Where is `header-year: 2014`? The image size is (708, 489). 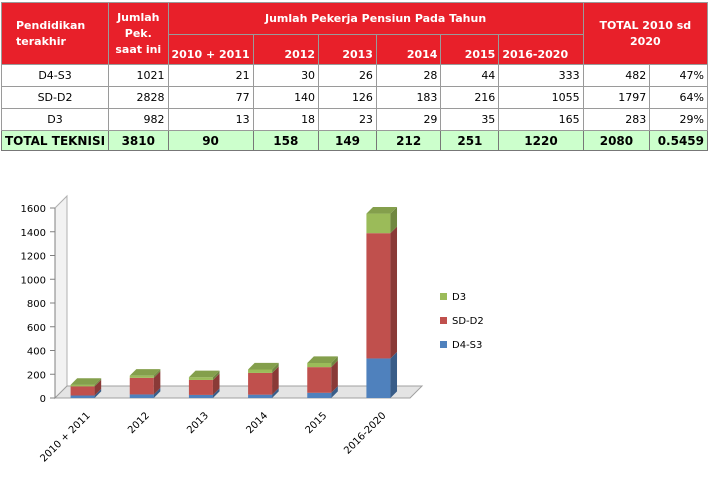
header-year: 2014 is located at coordinates (408, 49).